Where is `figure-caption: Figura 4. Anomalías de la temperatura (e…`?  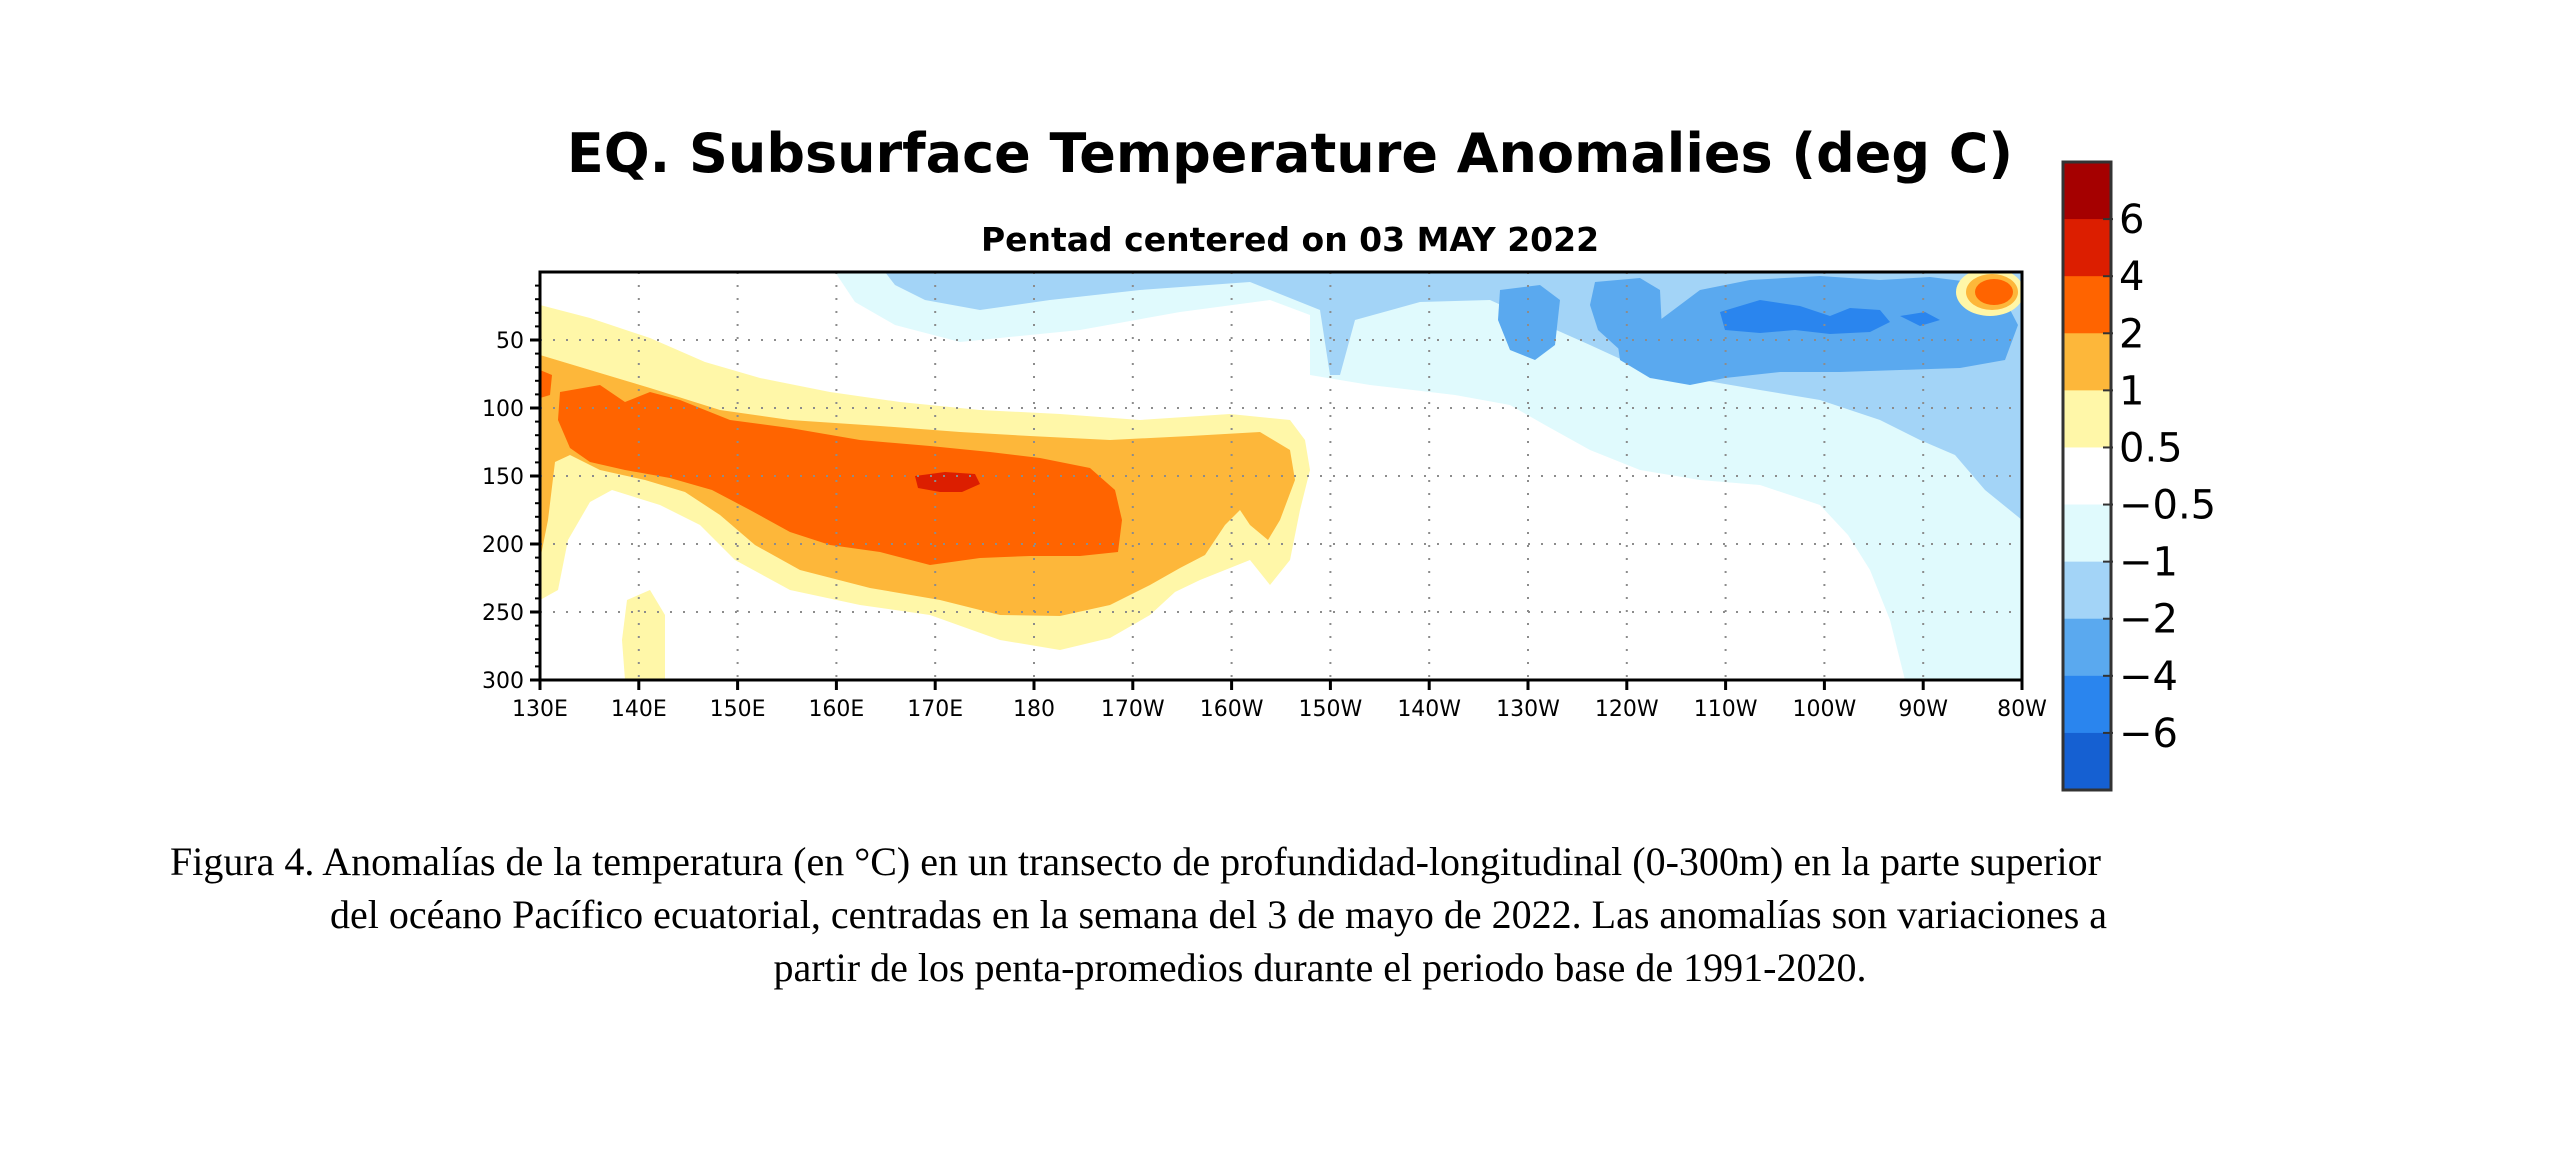
figure-caption: Figura 4. Anomalías de la temperatura (e… is located at coordinates (1275, 914).